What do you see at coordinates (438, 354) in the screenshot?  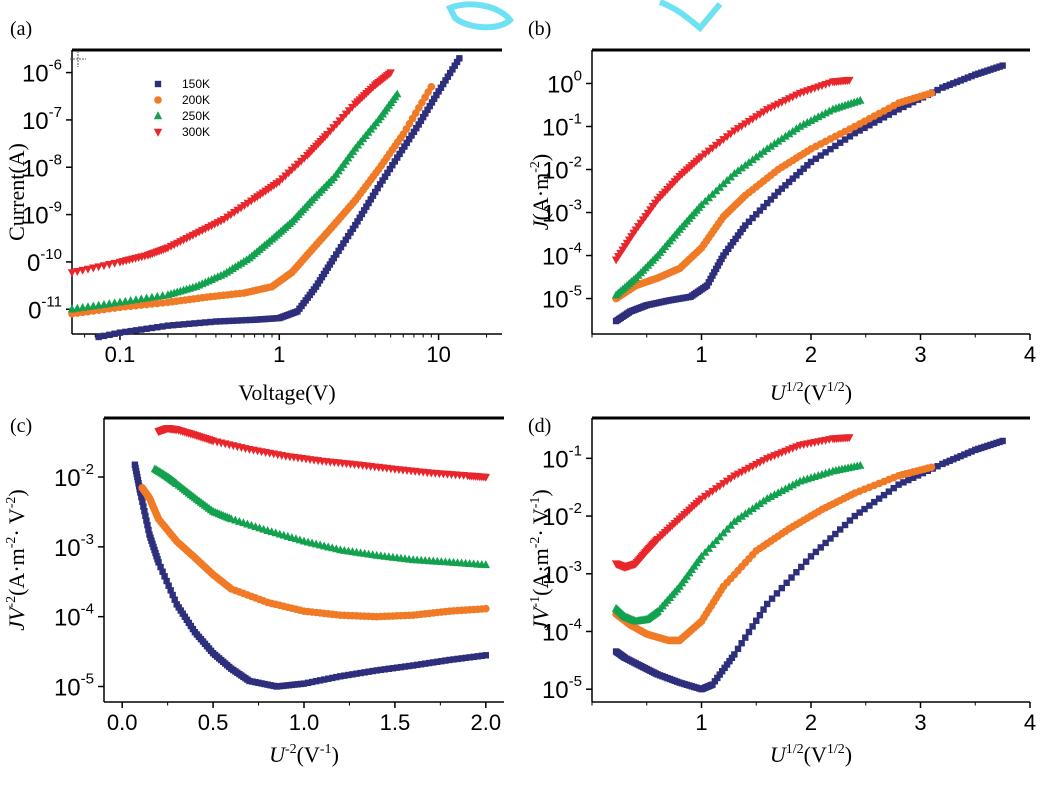 I see `x-tick-label: 10` at bounding box center [438, 354].